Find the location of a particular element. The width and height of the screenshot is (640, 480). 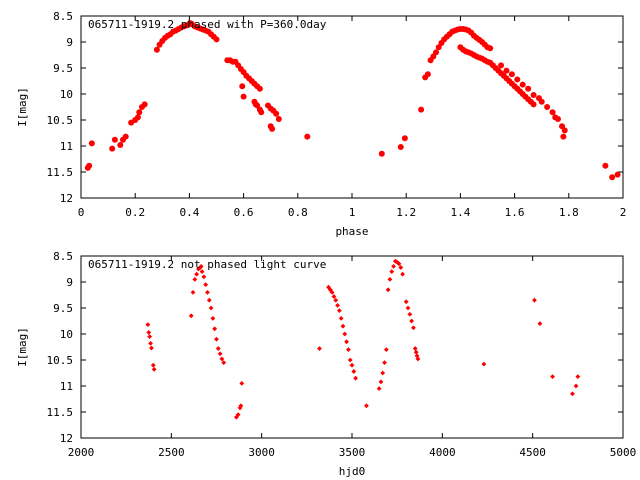

x-axis-title: phase is located at coordinates (351, 231).